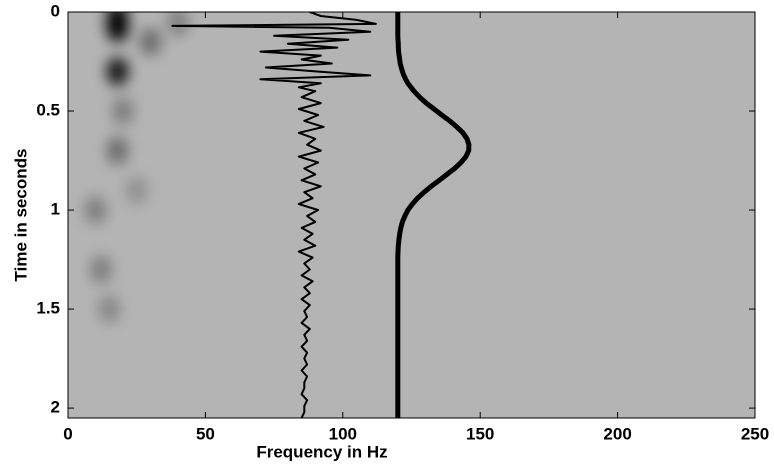 Image resolution: width=774 pixels, height=475 pixels. What do you see at coordinates (343, 433) in the screenshot?
I see `x-tick-label: 100` at bounding box center [343, 433].